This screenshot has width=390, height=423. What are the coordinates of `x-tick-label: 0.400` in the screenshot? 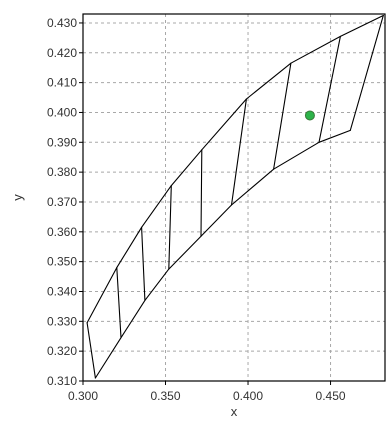 It's located at (248, 396).